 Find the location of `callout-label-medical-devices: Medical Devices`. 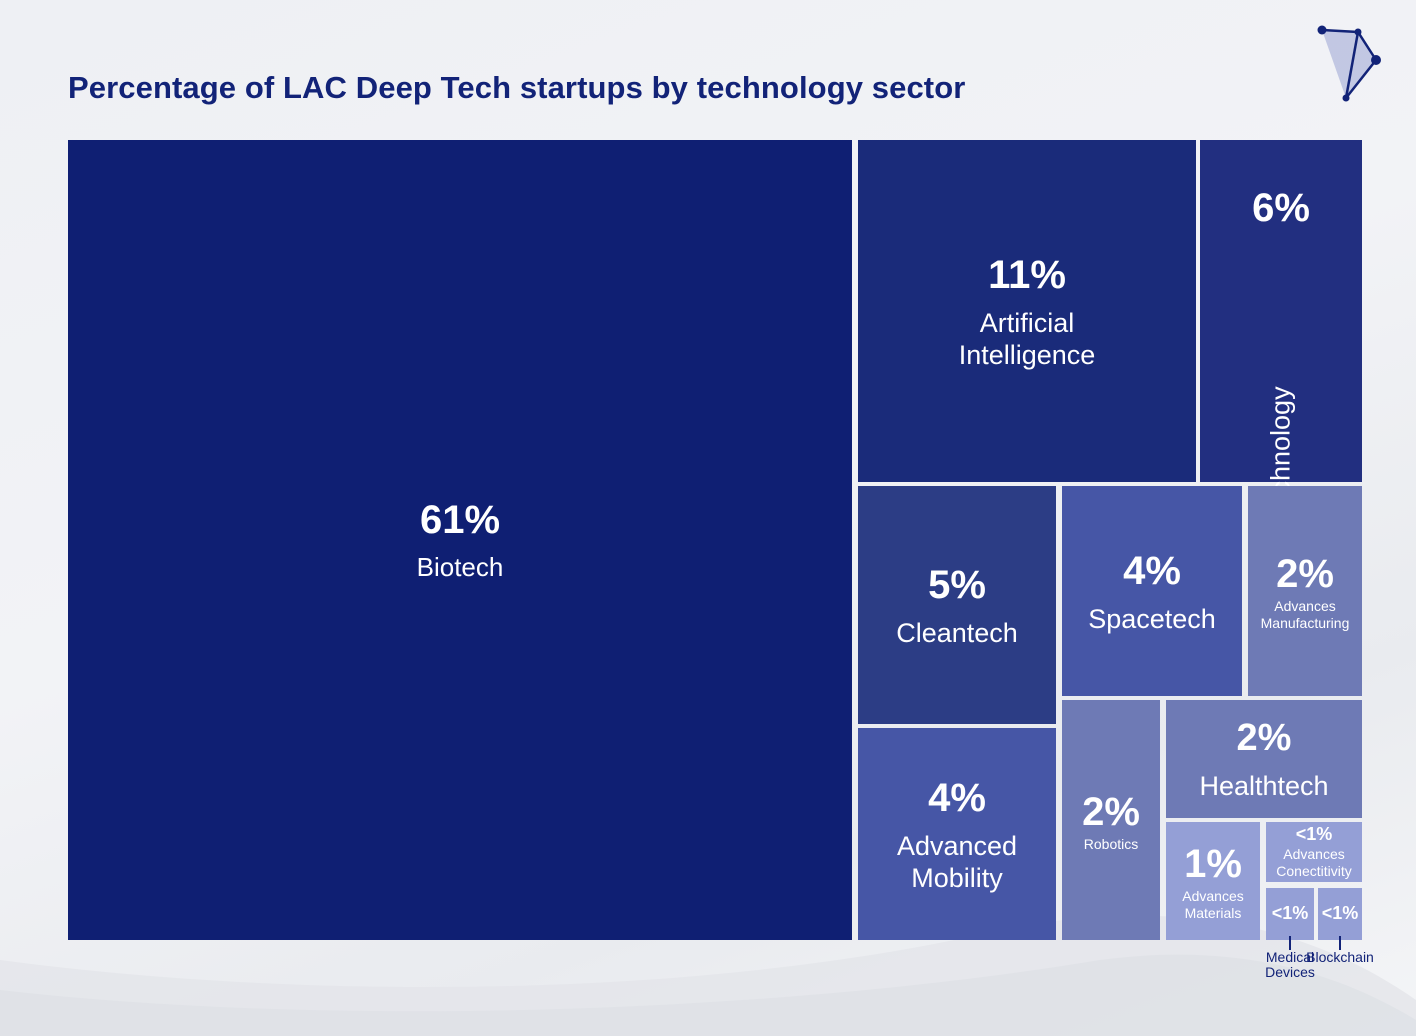

callout-label-medical-devices: Medical Devices is located at coordinates (1290, 964).